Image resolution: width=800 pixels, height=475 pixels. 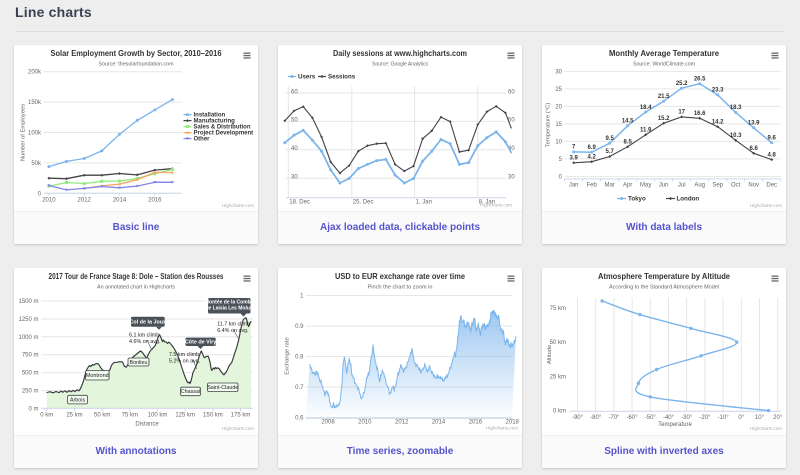 I want to click on svg-text: 5.7, so click(x=610, y=152).